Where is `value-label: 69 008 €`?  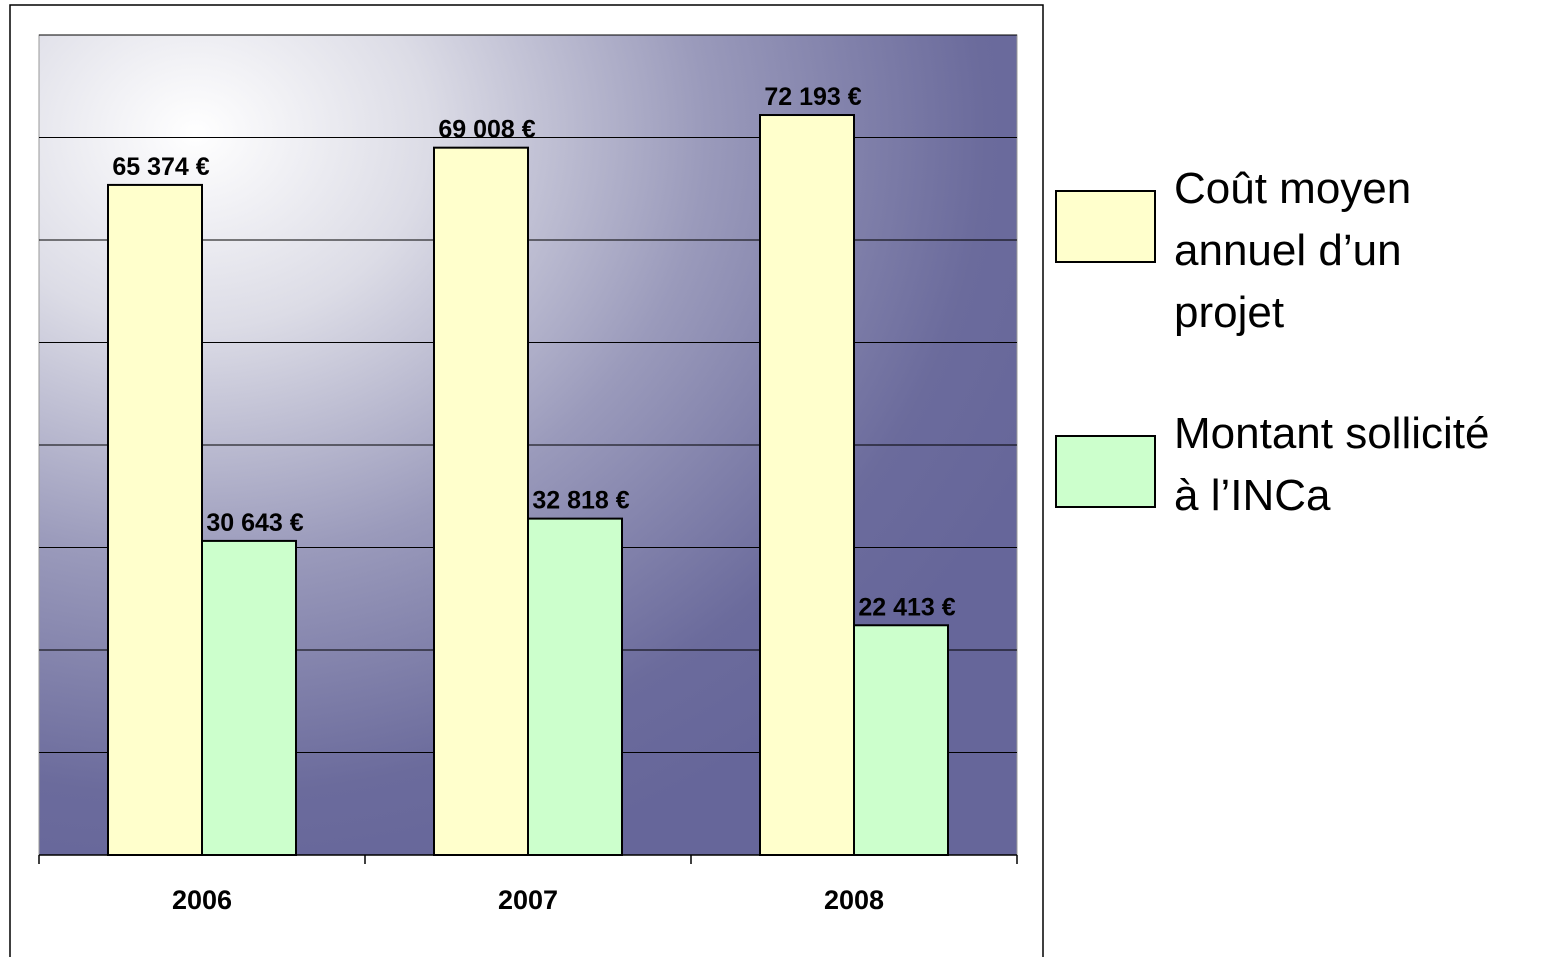 value-label: 69 008 € is located at coordinates (486, 130).